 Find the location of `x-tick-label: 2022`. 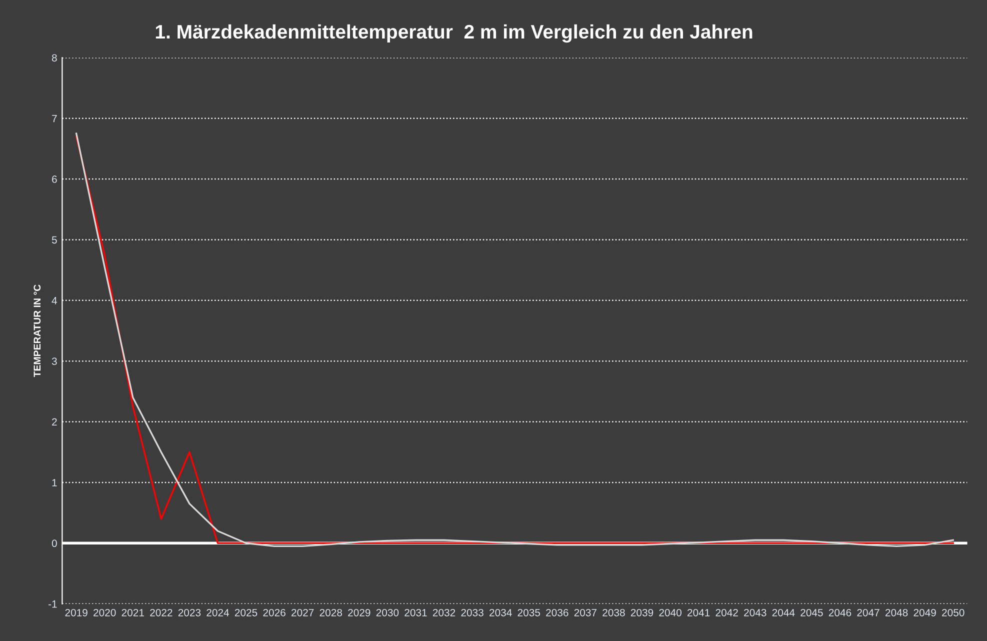

x-tick-label: 2022 is located at coordinates (161, 612).